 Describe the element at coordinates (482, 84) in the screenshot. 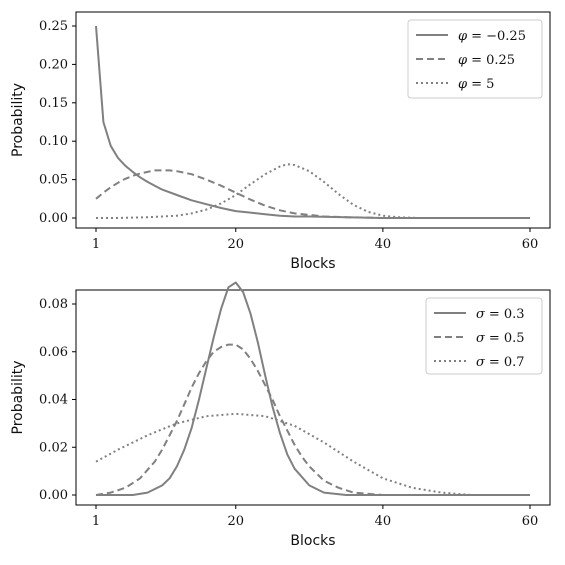

I see `legend-value: = 5` at that location.